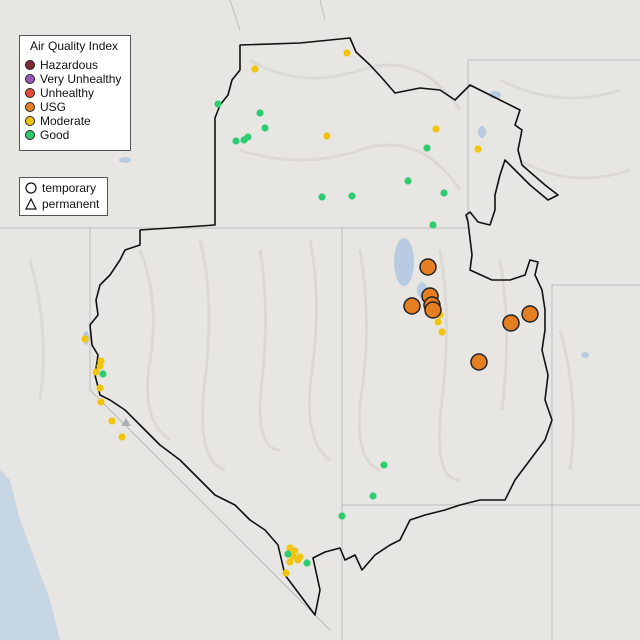  I want to click on legend-item-moderate: Moderate, so click(58, 121).